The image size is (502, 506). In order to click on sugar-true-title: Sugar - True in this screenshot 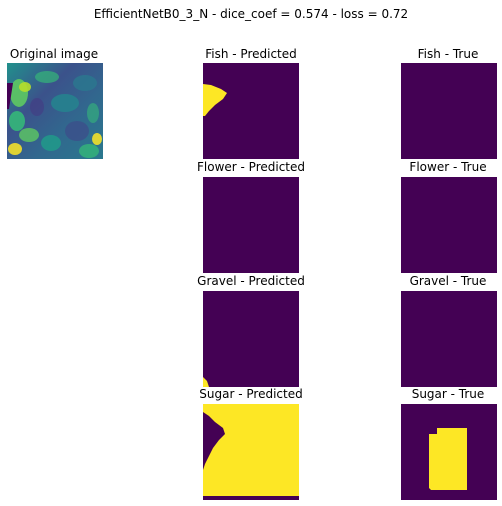, I will do `click(448, 394)`.